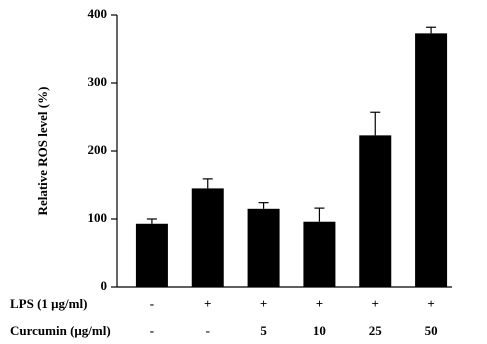  I want to click on y-tick-label: 200, so click(98, 149).